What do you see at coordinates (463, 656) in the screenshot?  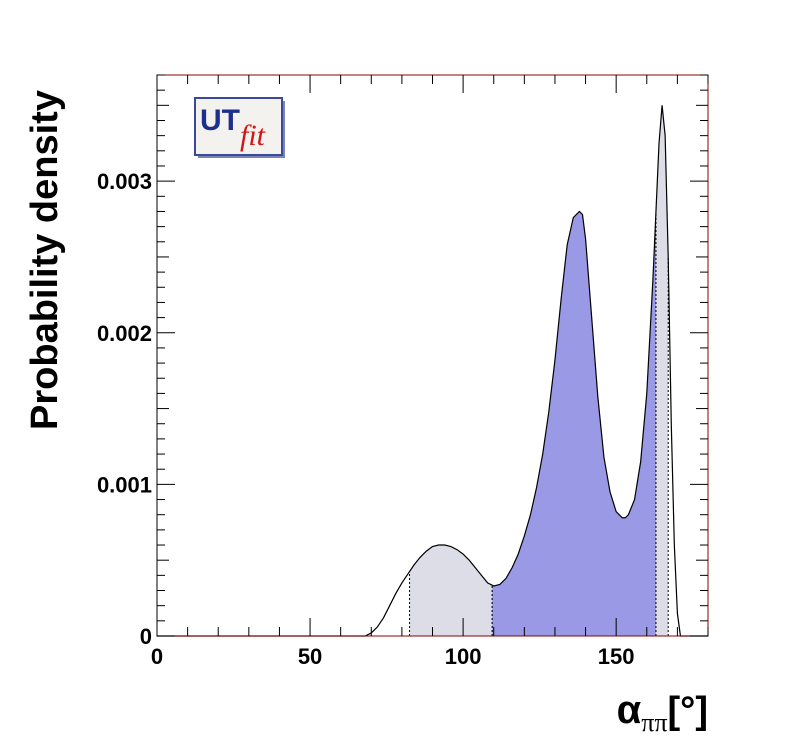 I see `x-tick-label: 100` at bounding box center [463, 656].